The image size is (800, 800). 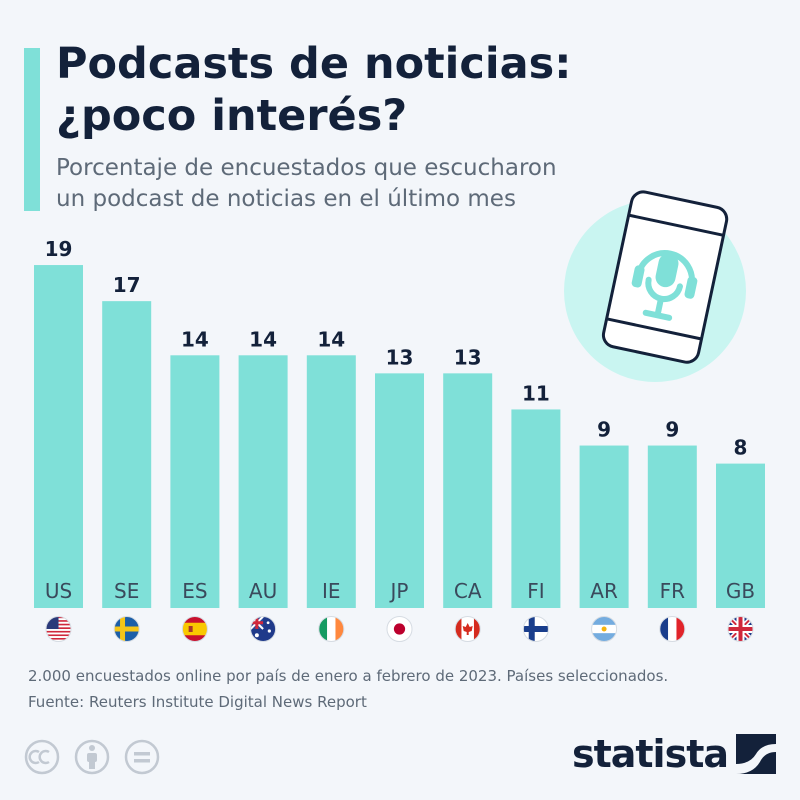 I want to click on subtitle-line-2: un podcast de noticias en el último mes, so click(x=286, y=199).